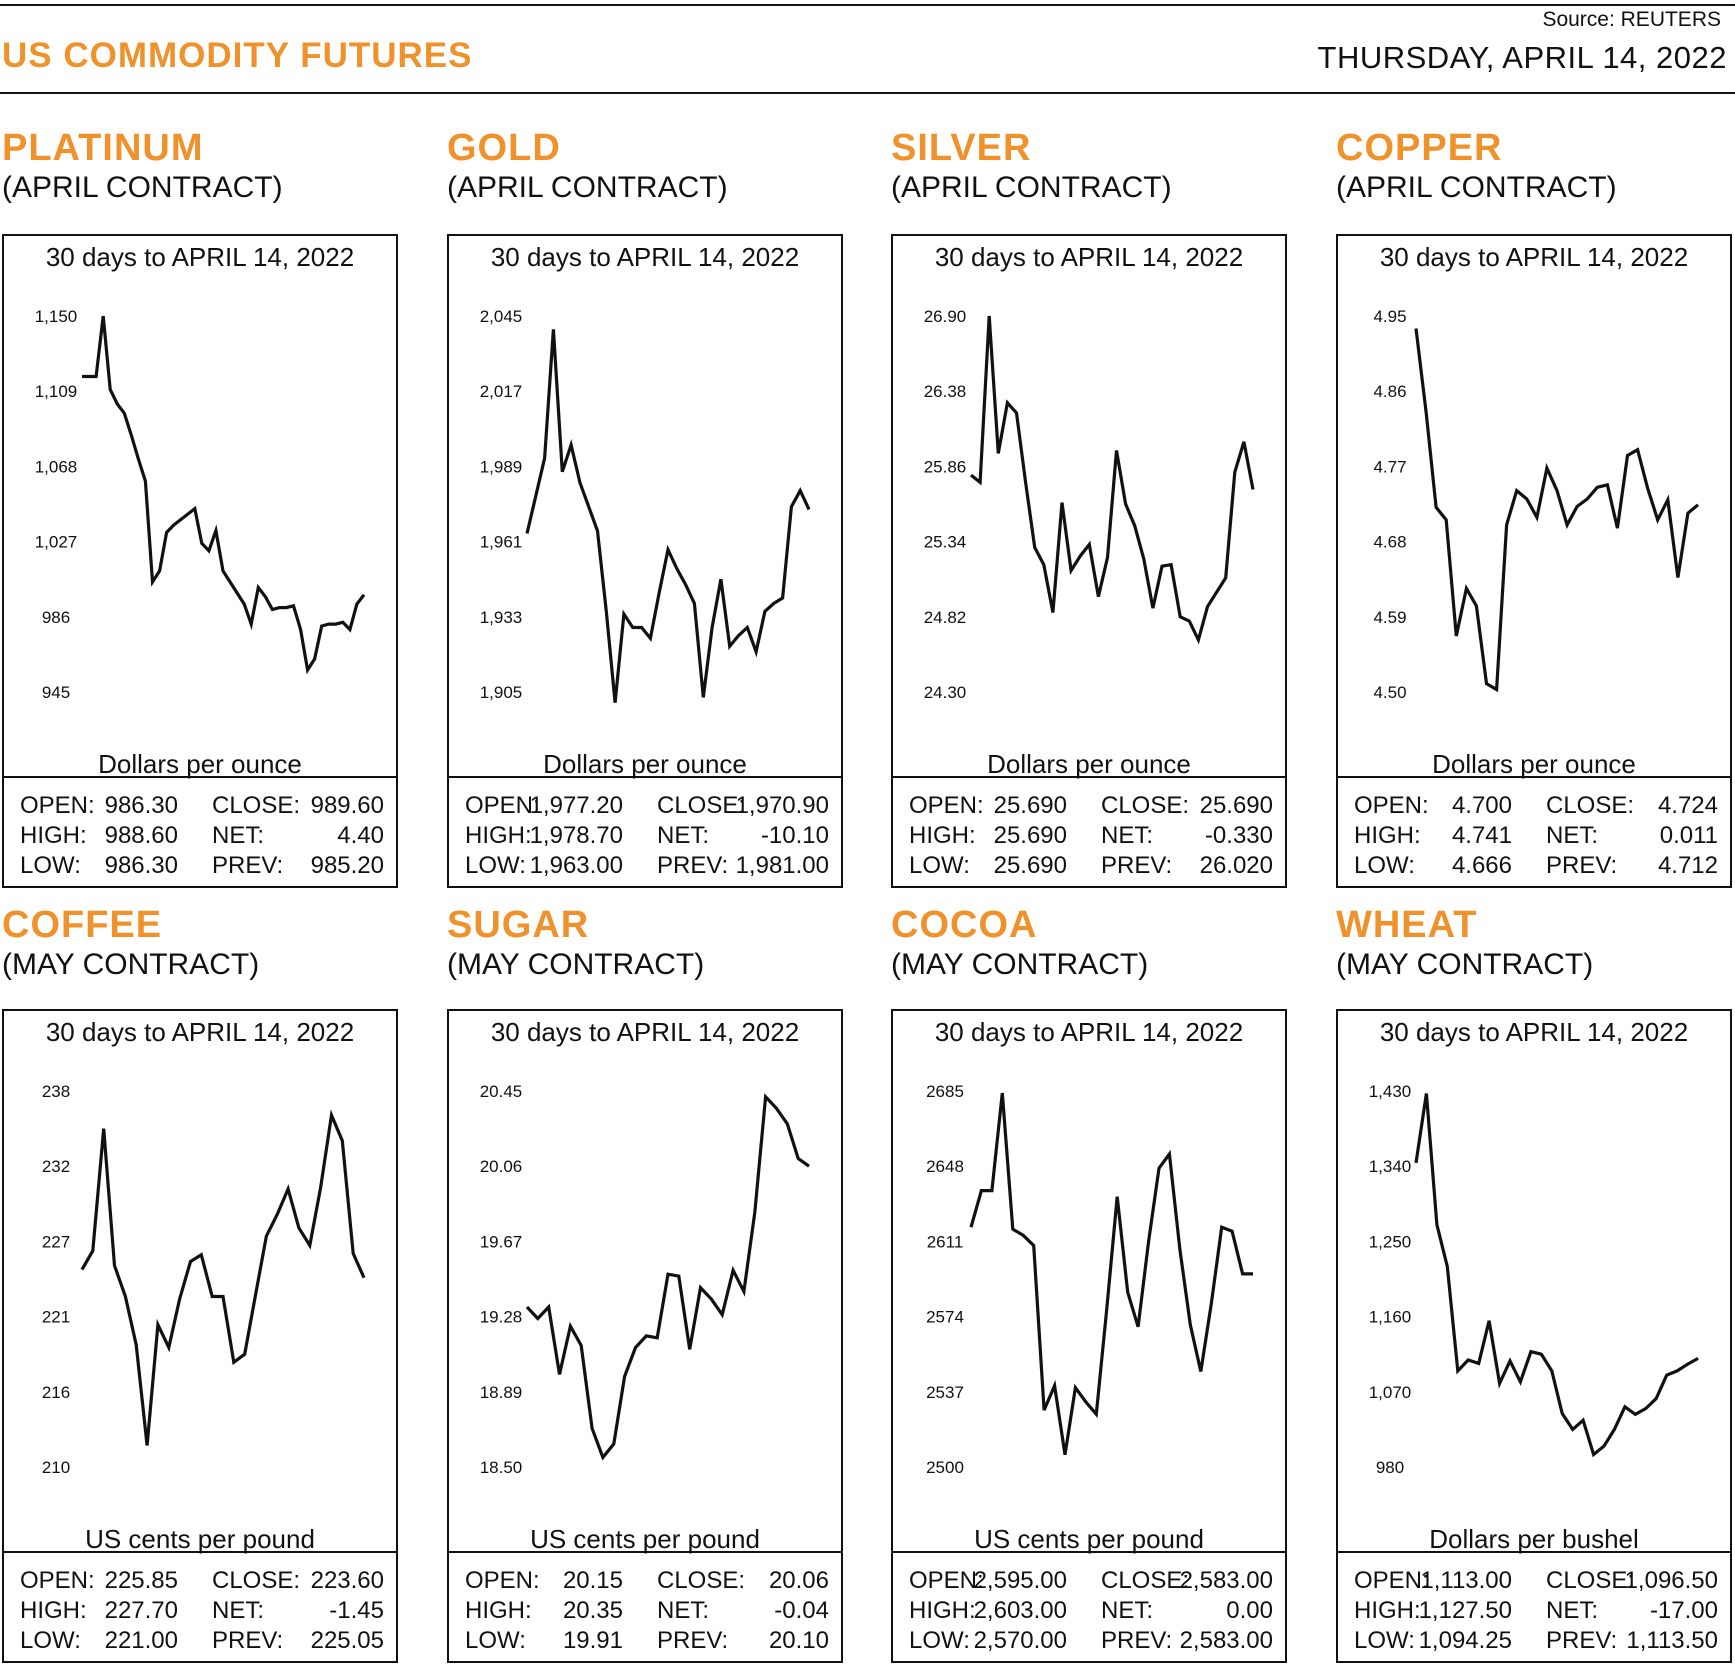 This screenshot has width=1735, height=1669. I want to click on stat-value-close: 20.06, so click(798, 1580).